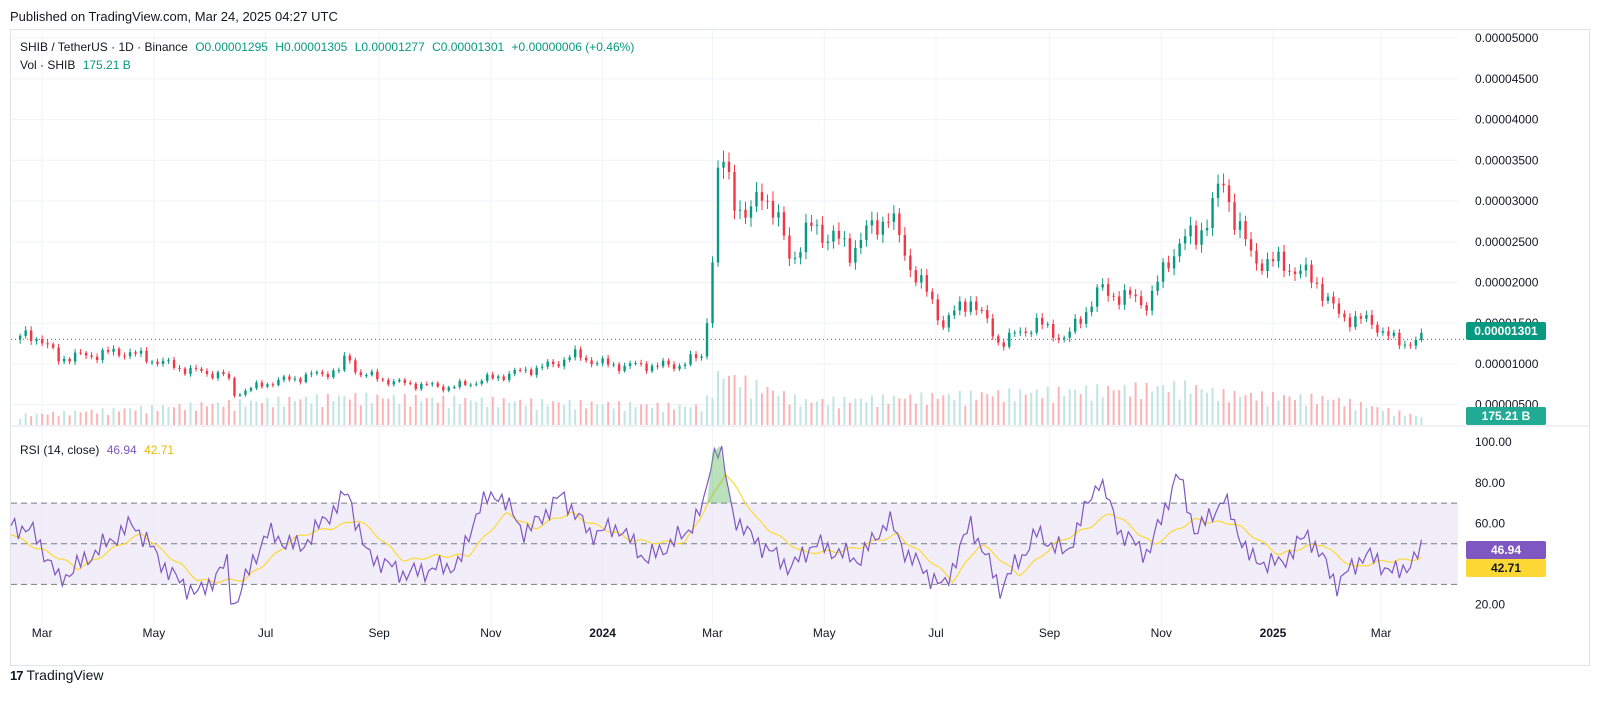  Describe the element at coordinates (60, 450) in the screenshot. I see `rsi-label: RSI (14, close)` at that location.